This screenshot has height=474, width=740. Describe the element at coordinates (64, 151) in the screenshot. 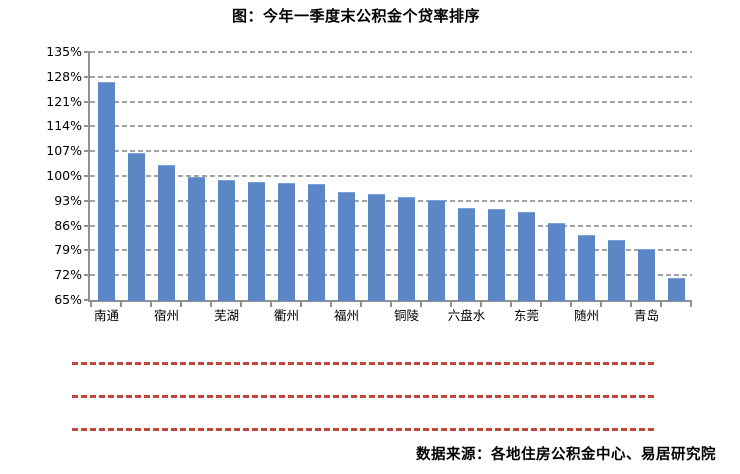

I see `y-axis-label: 107%` at that location.